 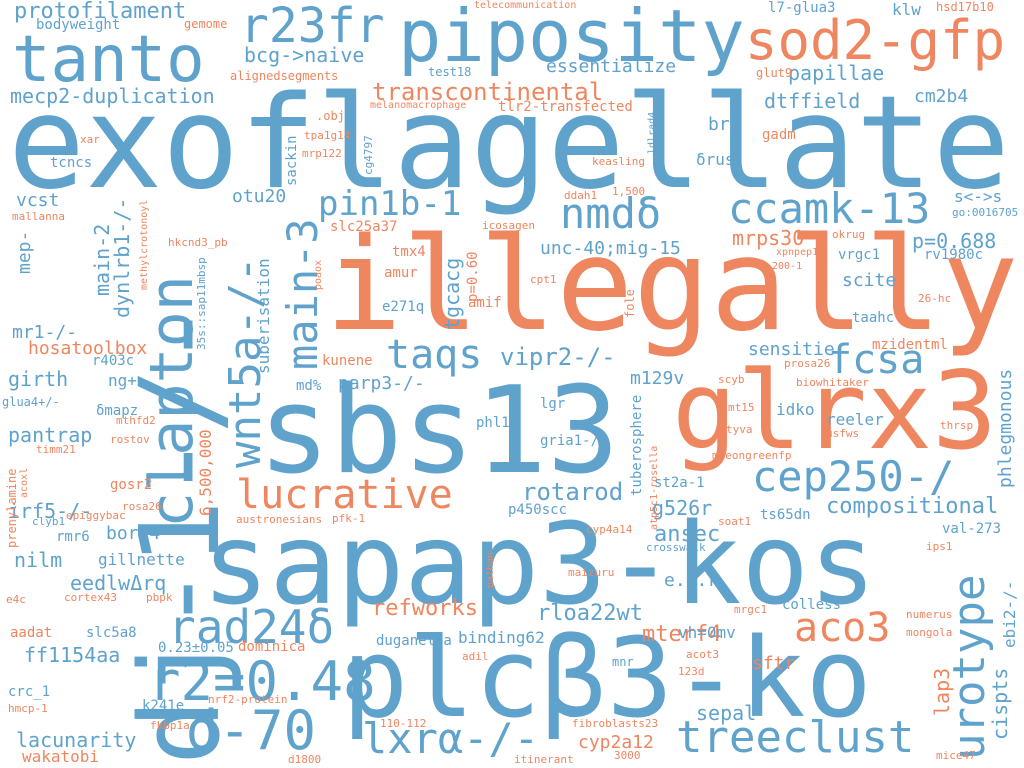 I want to click on word-clyb1: clyb1, so click(x=49, y=521).